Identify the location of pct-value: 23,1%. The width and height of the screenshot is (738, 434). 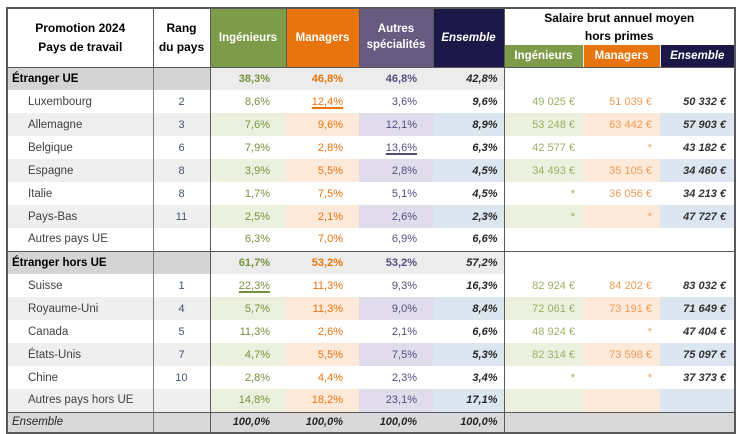
(401, 400).